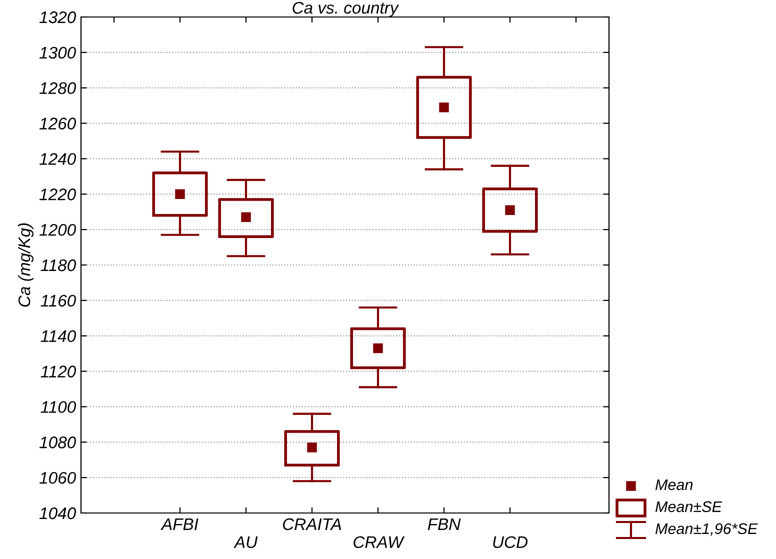 This screenshot has height=559, width=776. I want to click on y-tick-label: 1180, so click(58, 265).